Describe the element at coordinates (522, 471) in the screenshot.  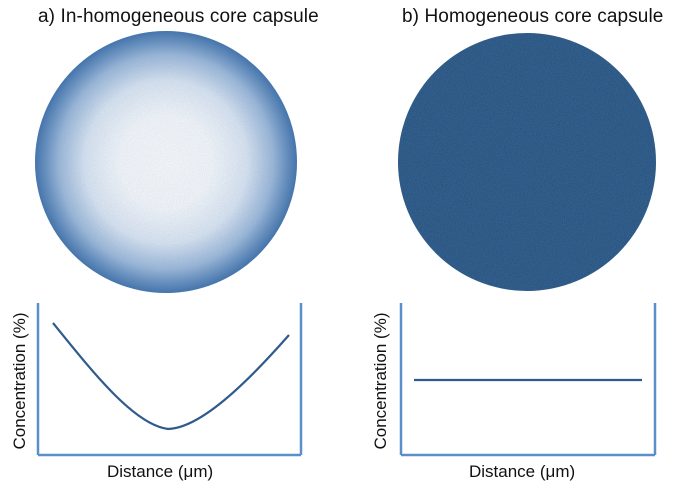
I see `panel-b-x-axis-label: Distance (μm)` at that location.